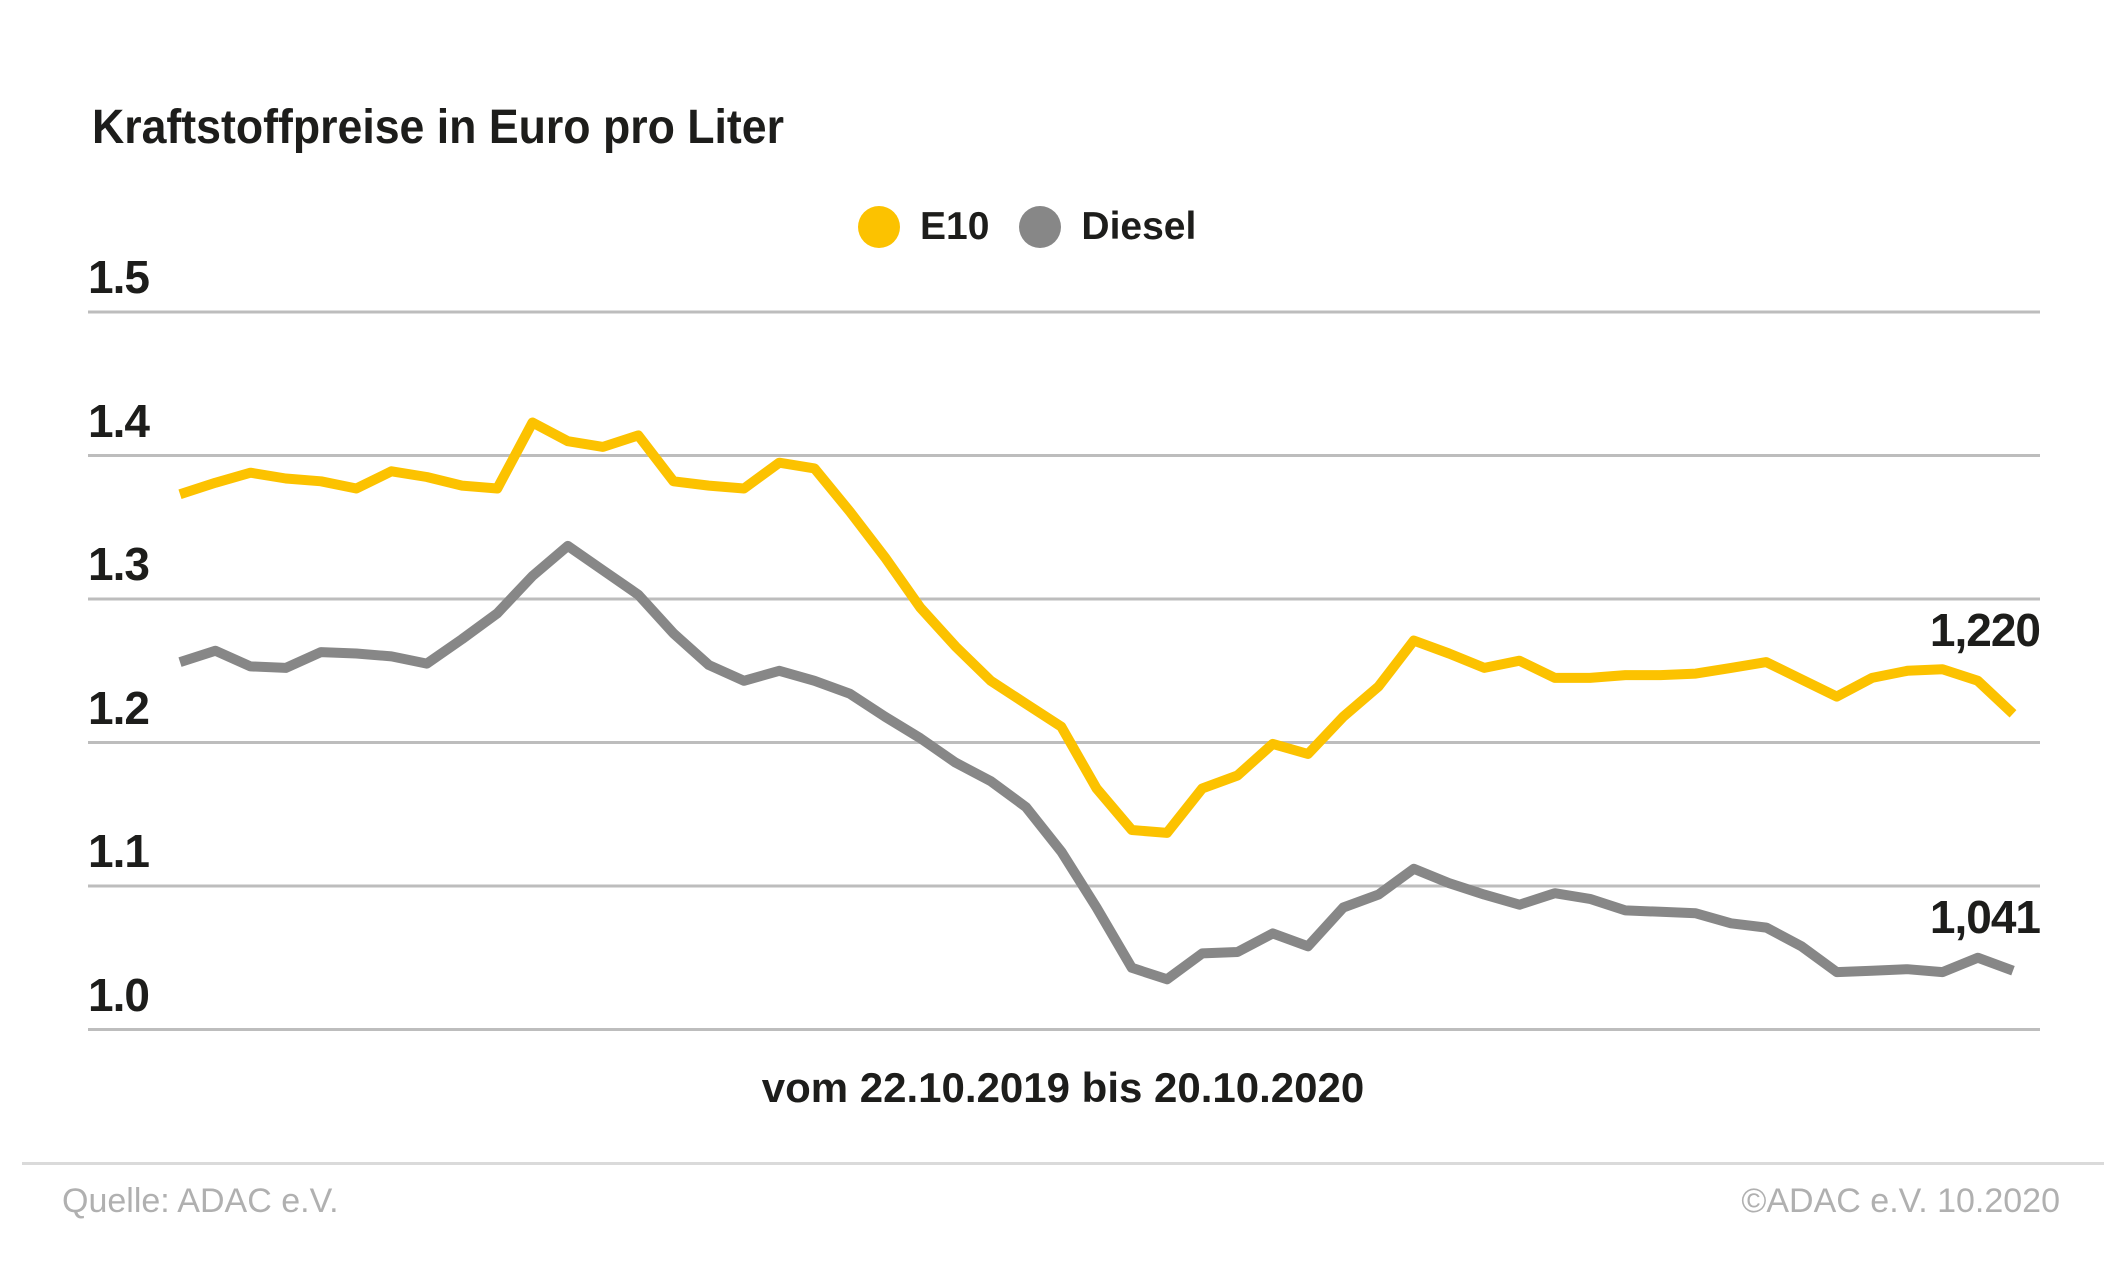 Image resolution: width=2126 pixels, height=1274 pixels. I want to click on diesel-dot-icon, so click(1040, 227).